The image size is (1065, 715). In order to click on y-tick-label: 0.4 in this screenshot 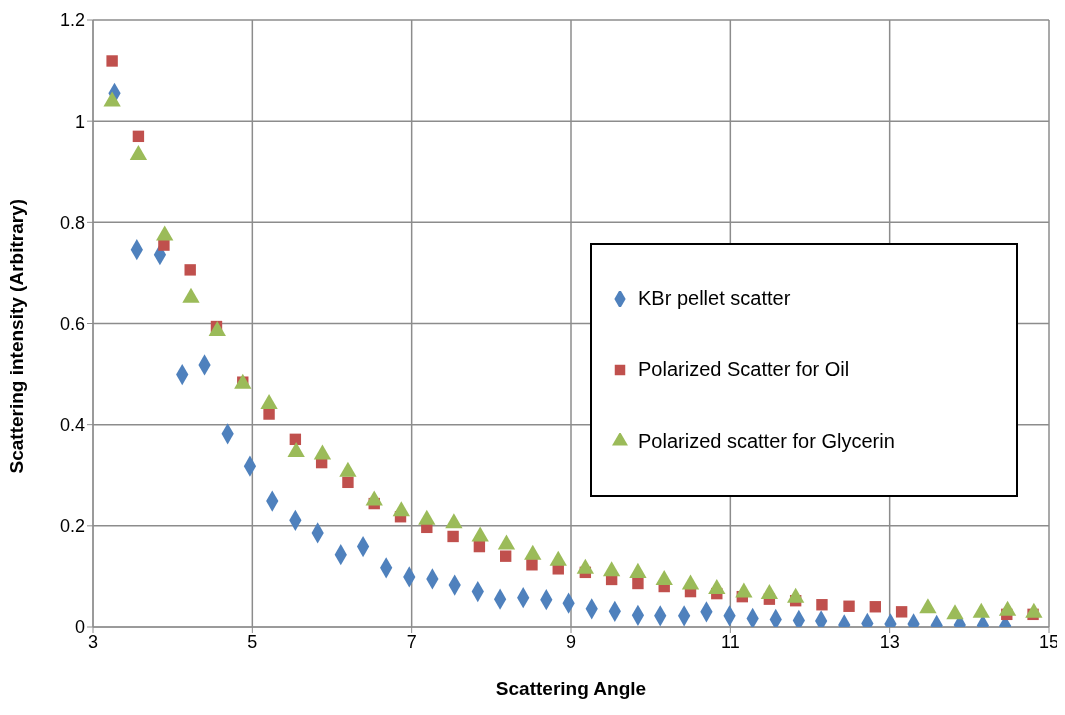, I will do `click(72, 425)`.